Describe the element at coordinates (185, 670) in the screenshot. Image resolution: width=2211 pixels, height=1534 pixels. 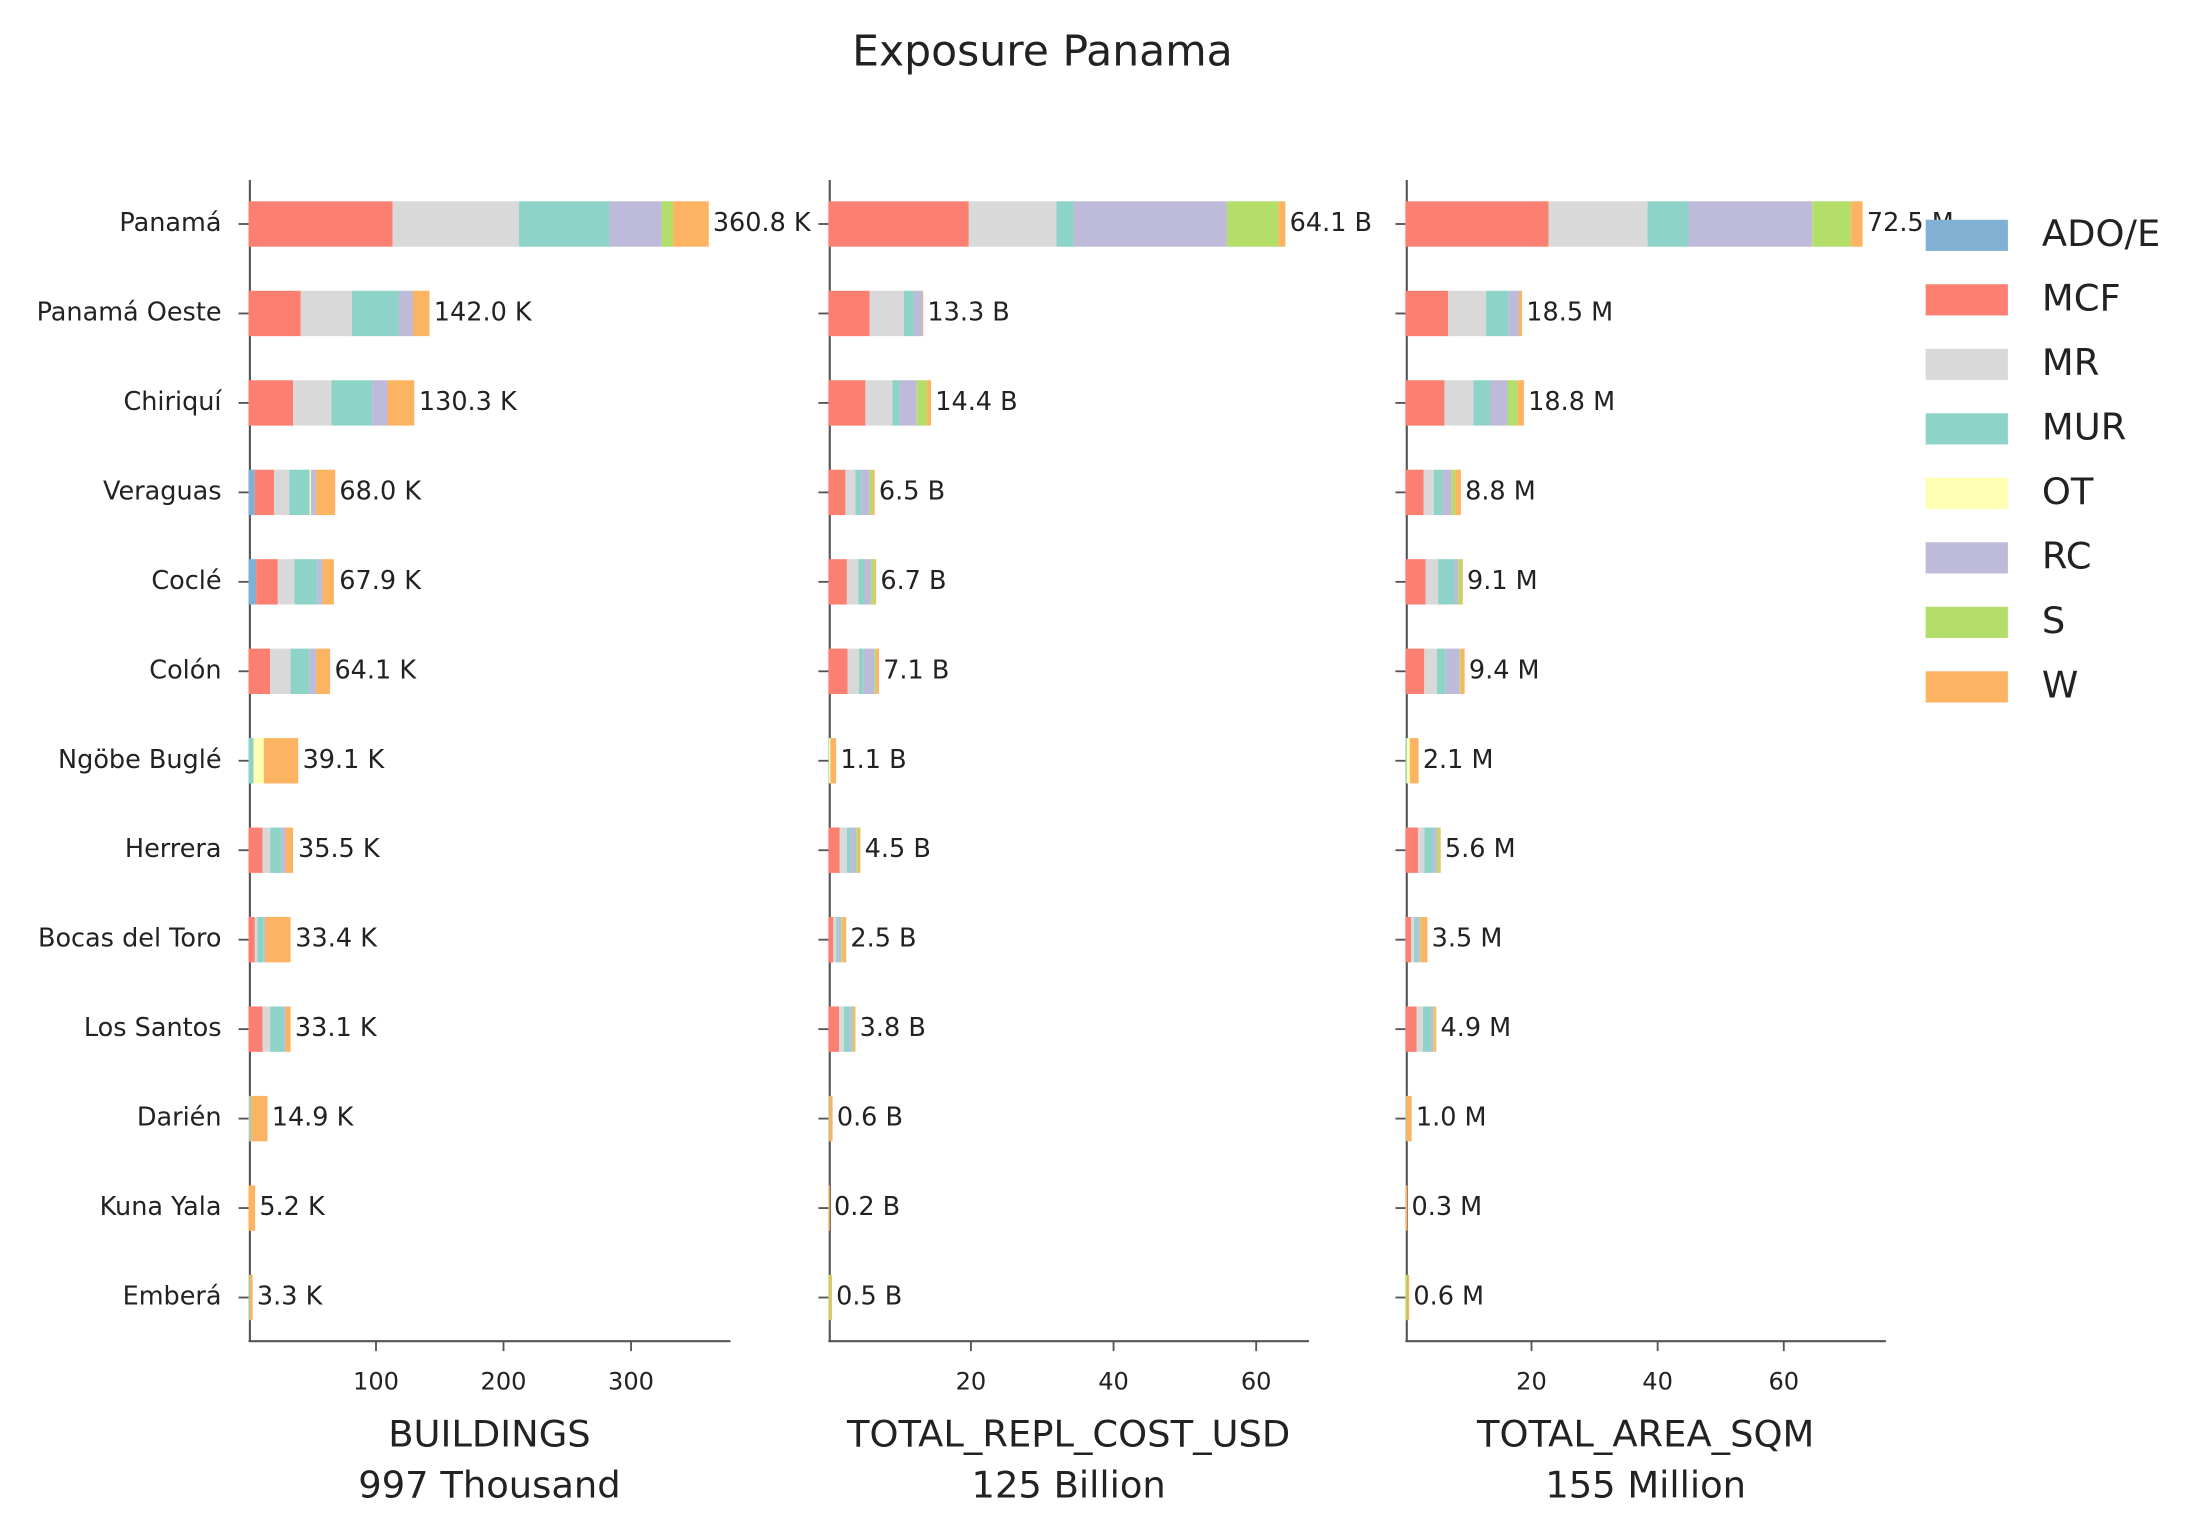
I see `y-tick-label: Colón` at that location.